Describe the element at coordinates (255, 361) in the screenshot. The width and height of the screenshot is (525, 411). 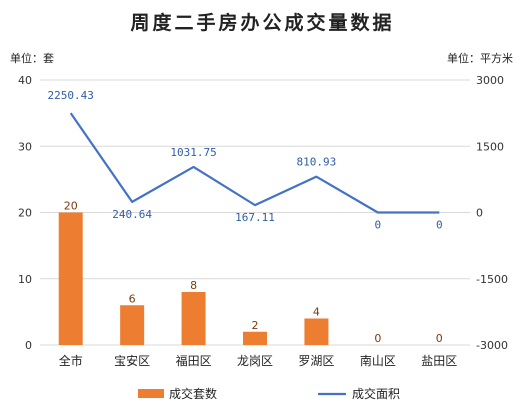
I see `category-label: 龙岗区` at that location.